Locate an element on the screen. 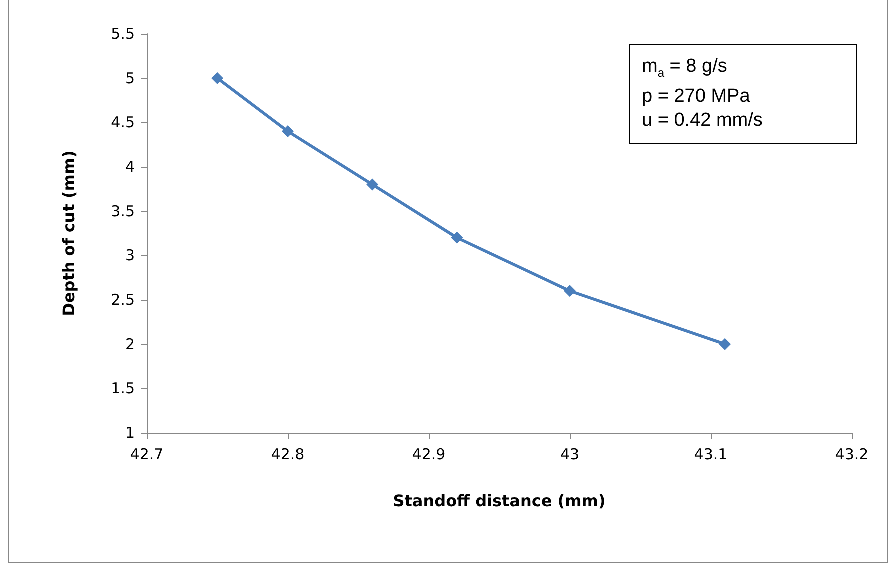  annotation: p = 270 MPa is located at coordinates (697, 96).